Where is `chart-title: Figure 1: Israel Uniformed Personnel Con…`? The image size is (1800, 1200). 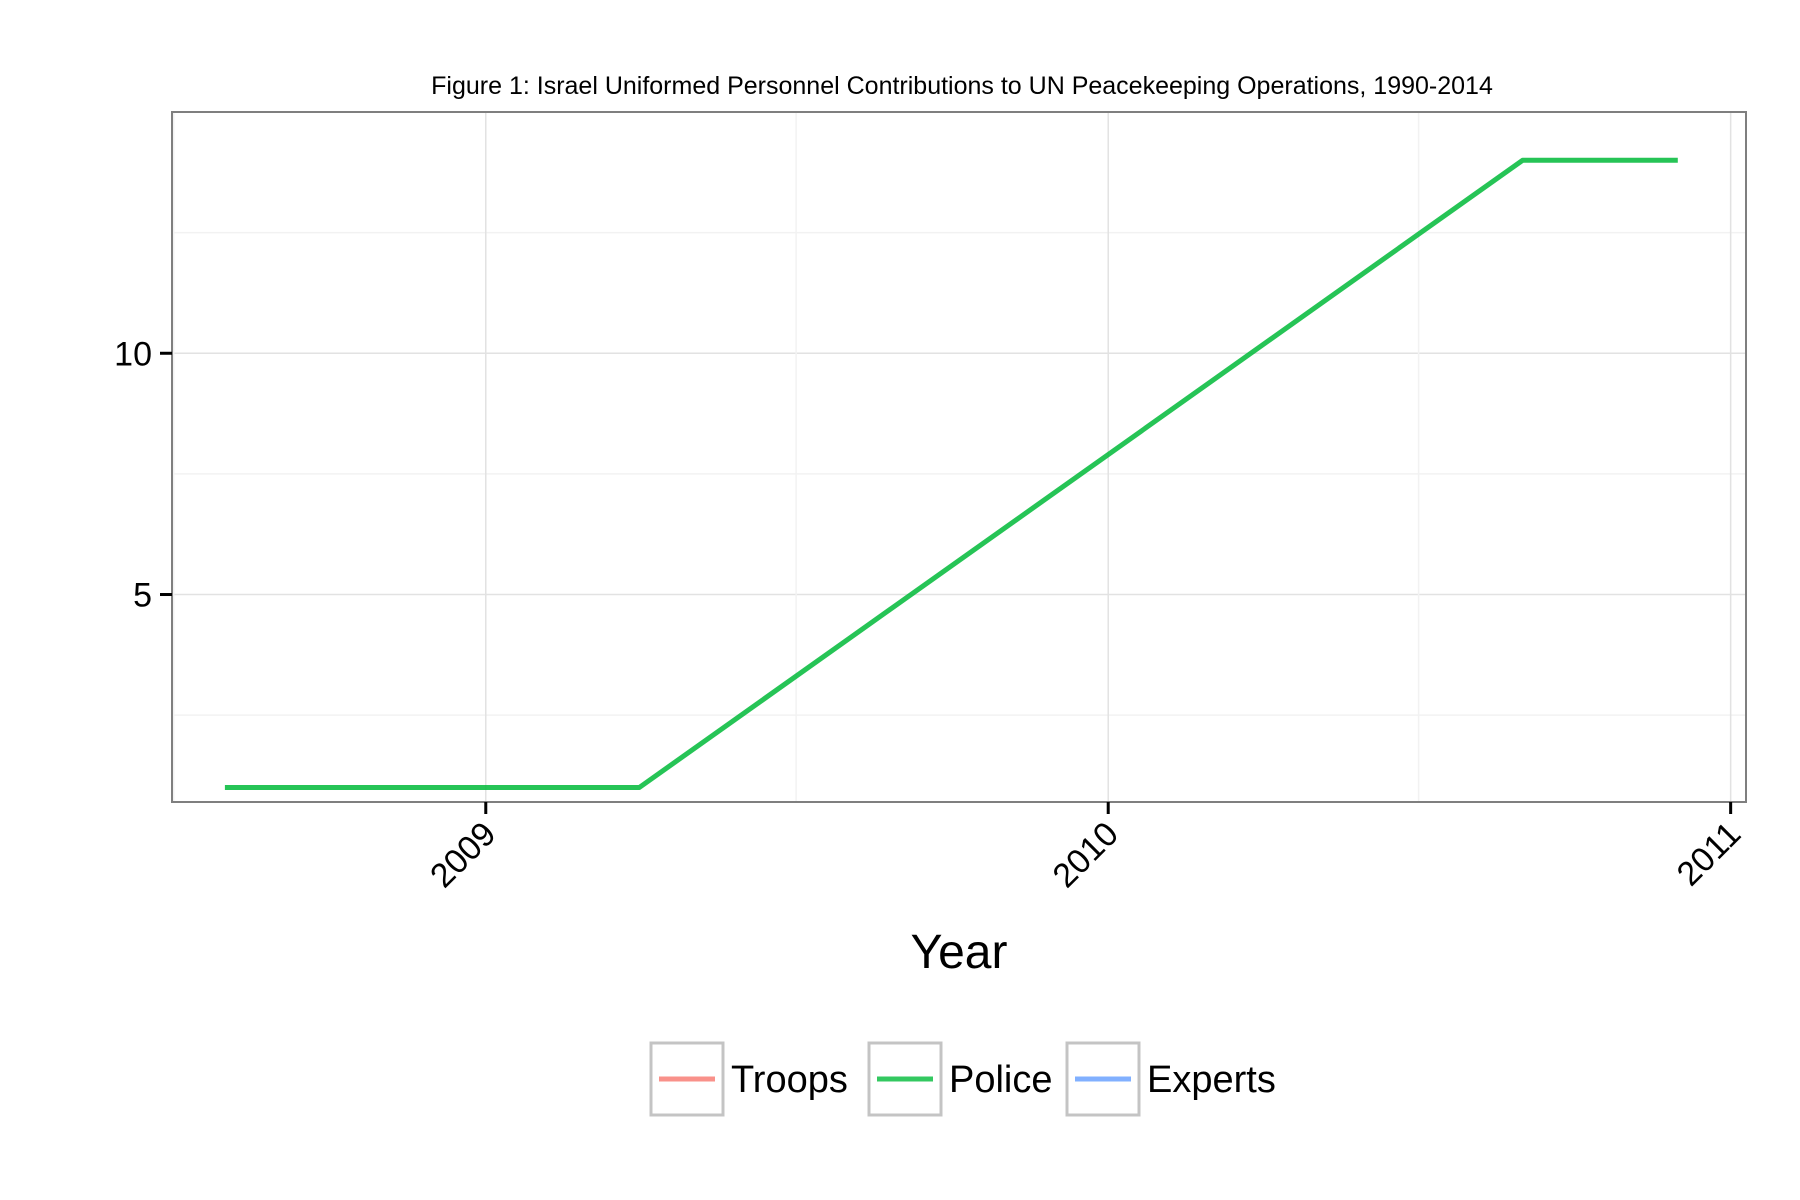
chart-title: Figure 1: Israel Uniformed Personnel Con… is located at coordinates (962, 86).